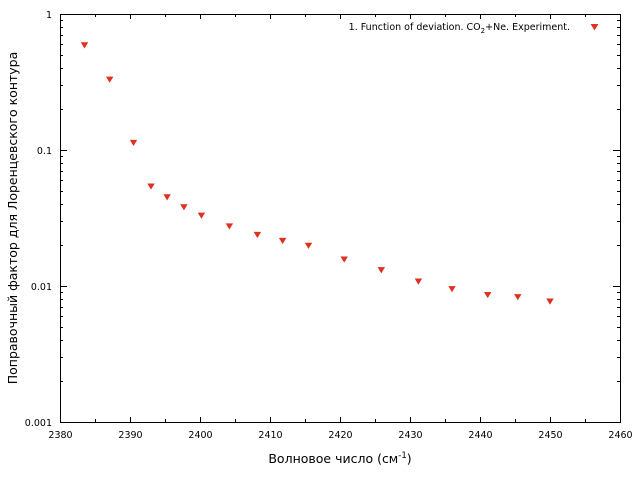  What do you see at coordinates (340, 435) in the screenshot?
I see `x-tick-label: 2420` at bounding box center [340, 435].